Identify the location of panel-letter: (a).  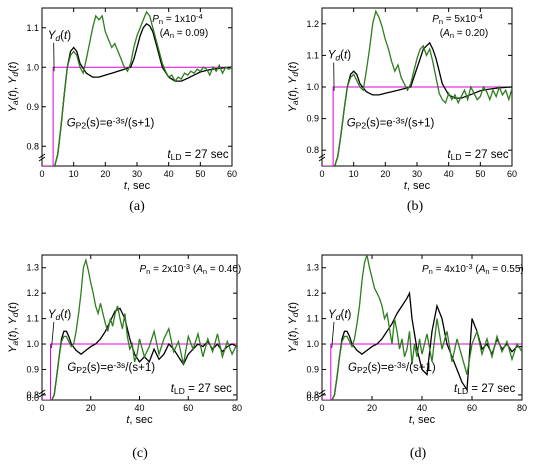
(137, 206).